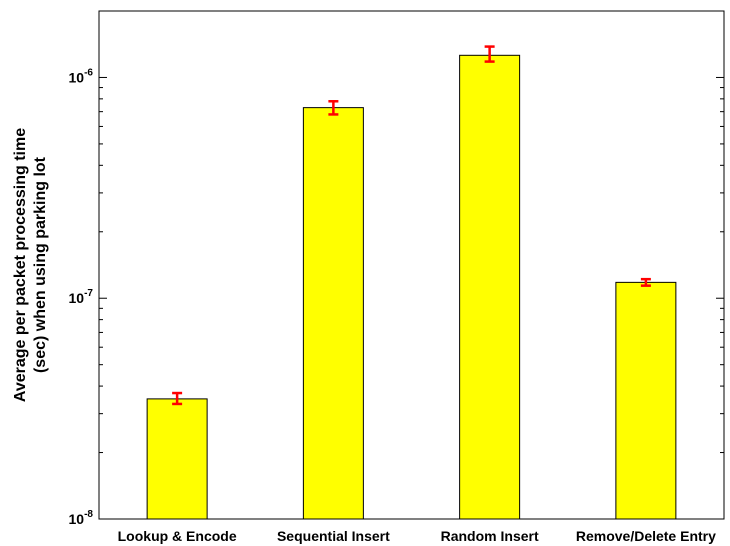 Image resolution: width=730 pixels, height=546 pixels. Describe the element at coordinates (81, 297) in the screenshot. I see `y-tick-label-1: 10⁻⁷` at that location.